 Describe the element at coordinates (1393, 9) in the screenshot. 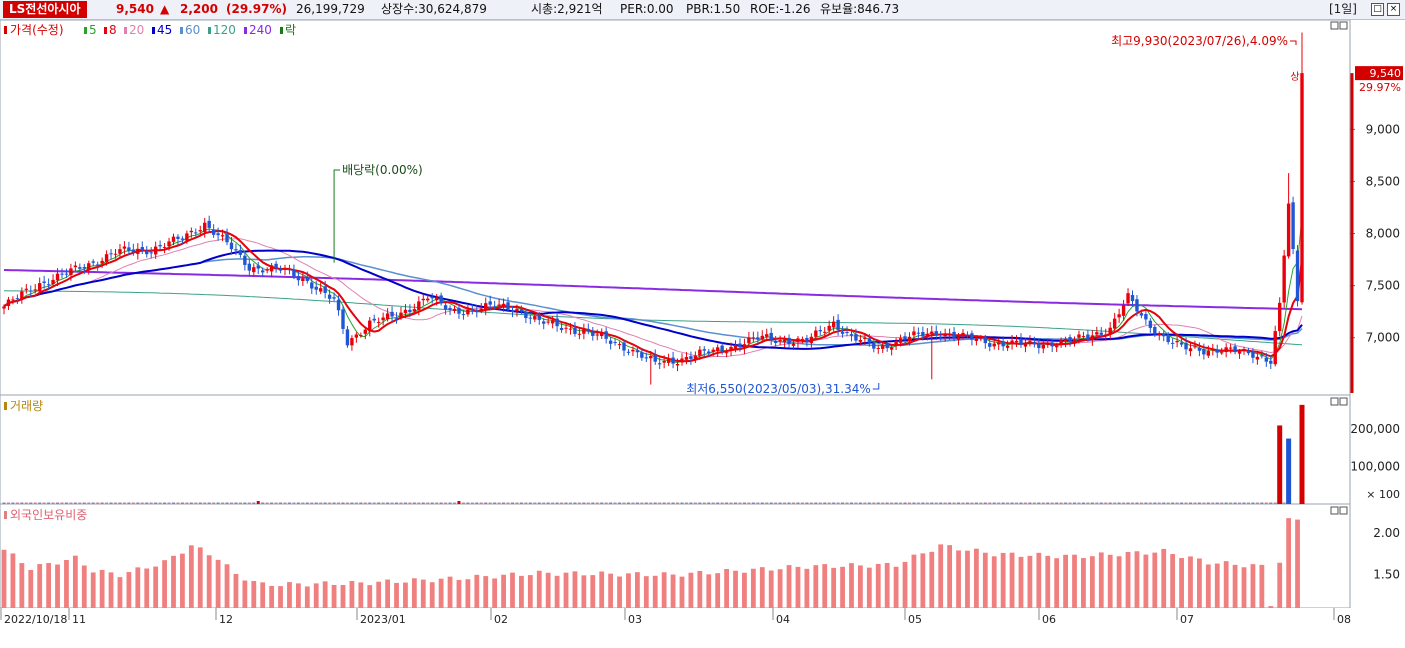

I see `close-icon: ×` at that location.